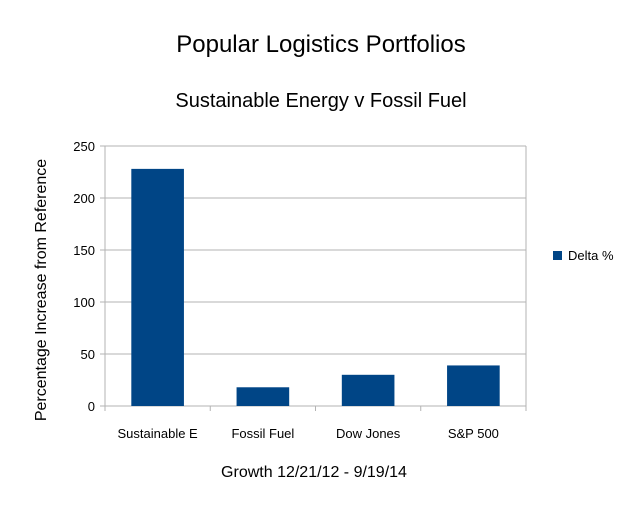 The width and height of the screenshot is (640, 512). I want to click on x-tick-labels: Sustainable E Fossil Fuel Dow Jones S&P 500, so click(308, 433).